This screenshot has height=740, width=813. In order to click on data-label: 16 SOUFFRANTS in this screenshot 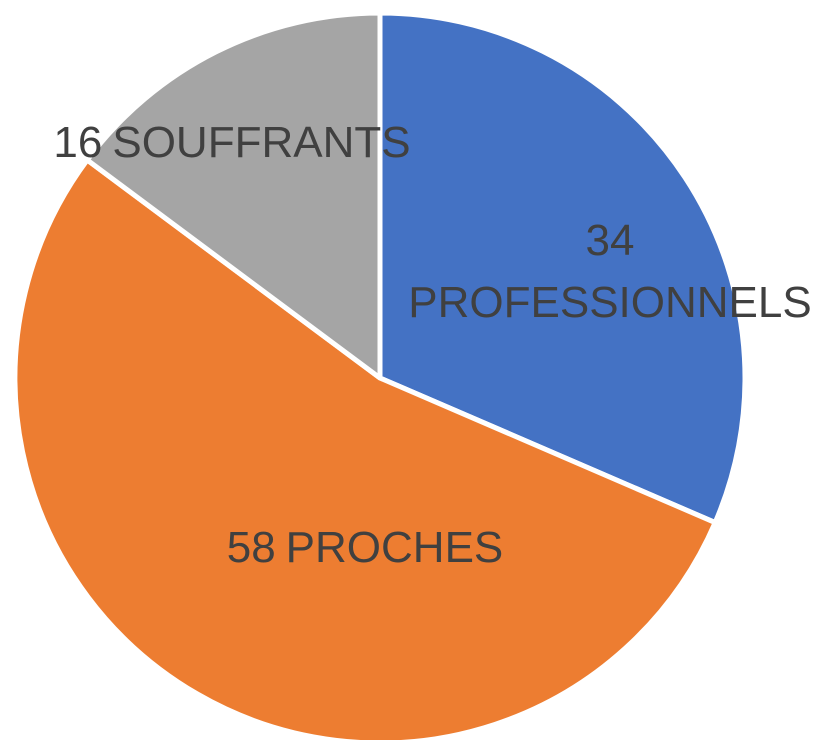, I will do `click(231, 142)`.